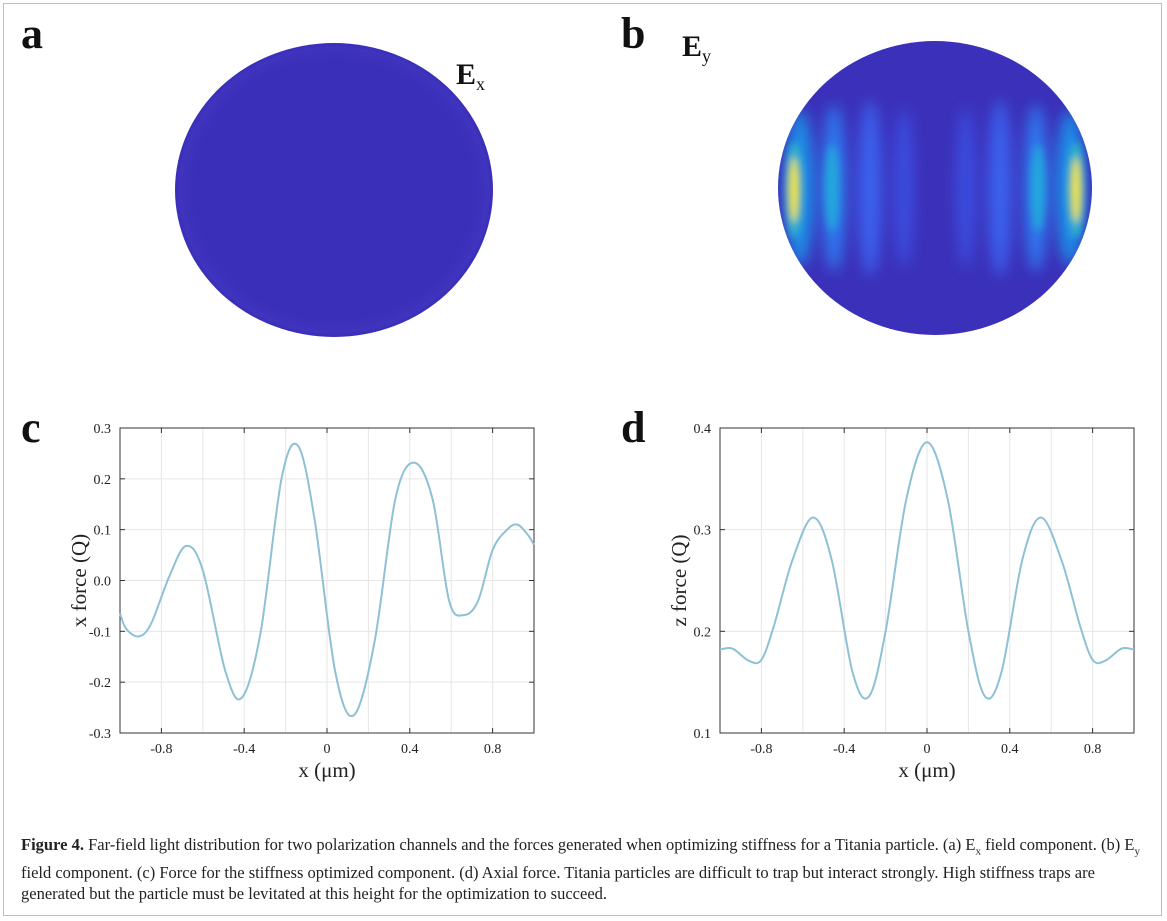  What do you see at coordinates (697, 48) in the screenshot?
I see `field-label-ey: Ey` at bounding box center [697, 48].